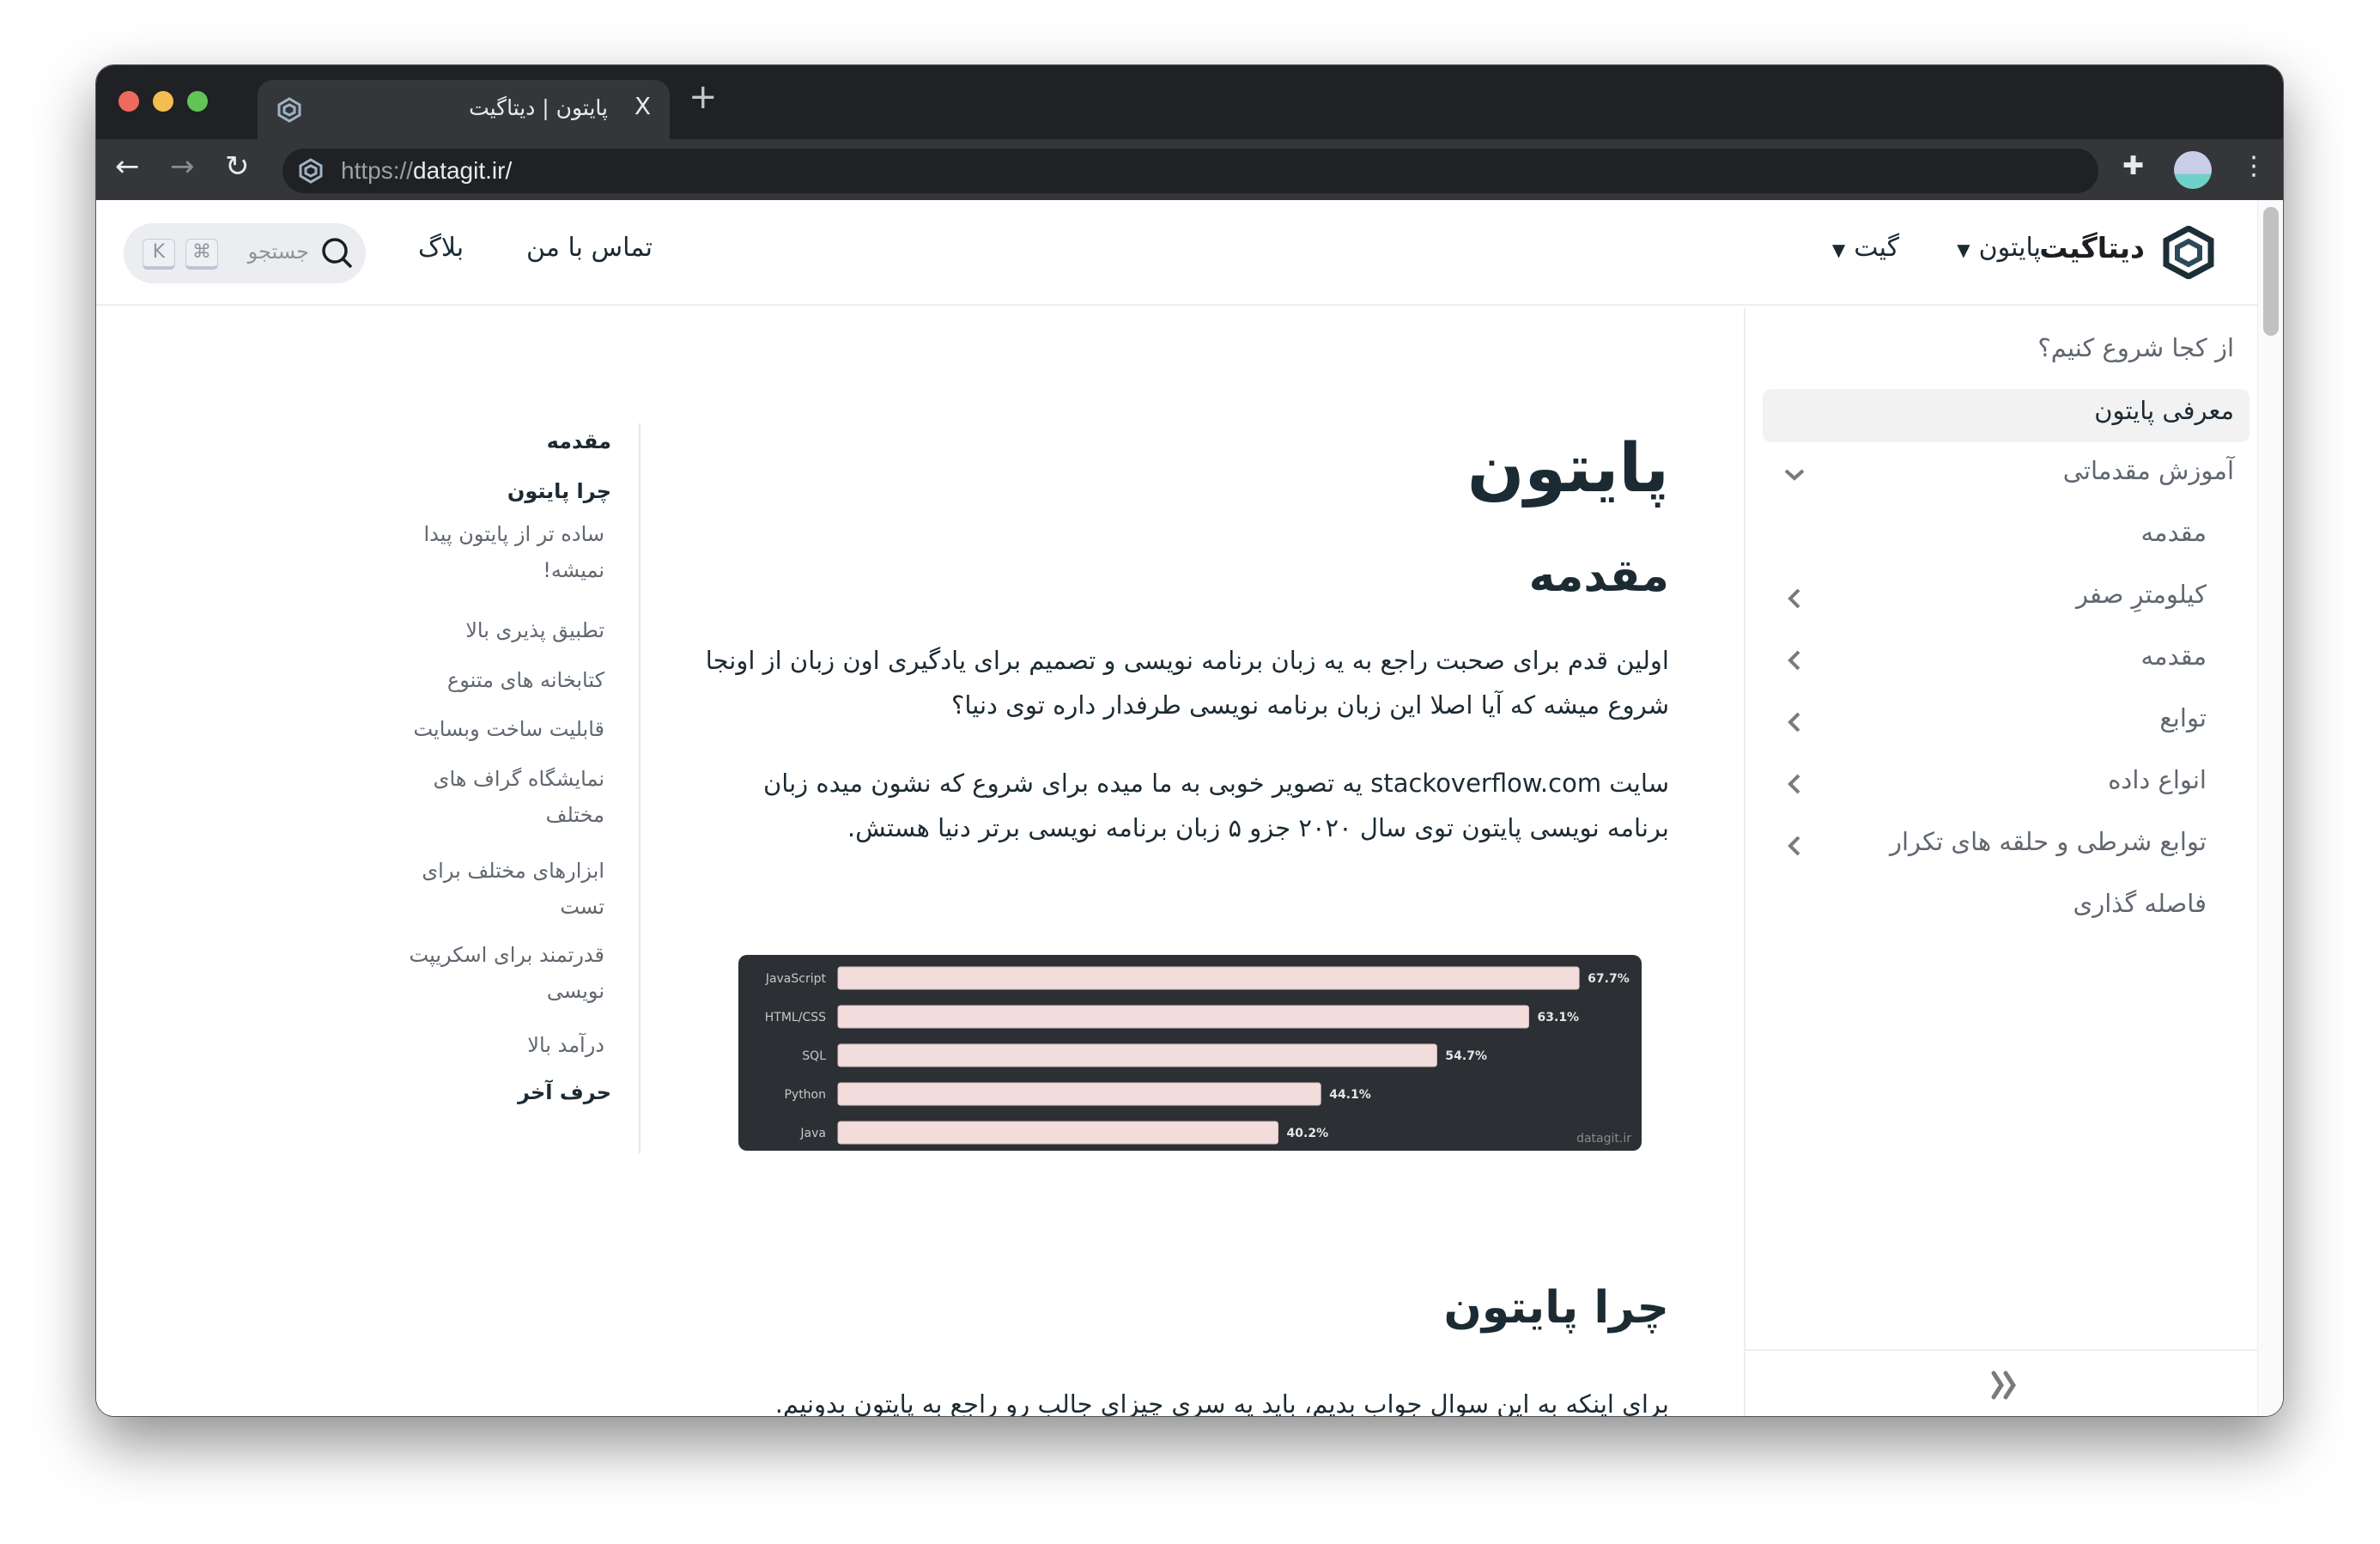  What do you see at coordinates (163, 101) in the screenshot?
I see `minimize-window-button` at bounding box center [163, 101].